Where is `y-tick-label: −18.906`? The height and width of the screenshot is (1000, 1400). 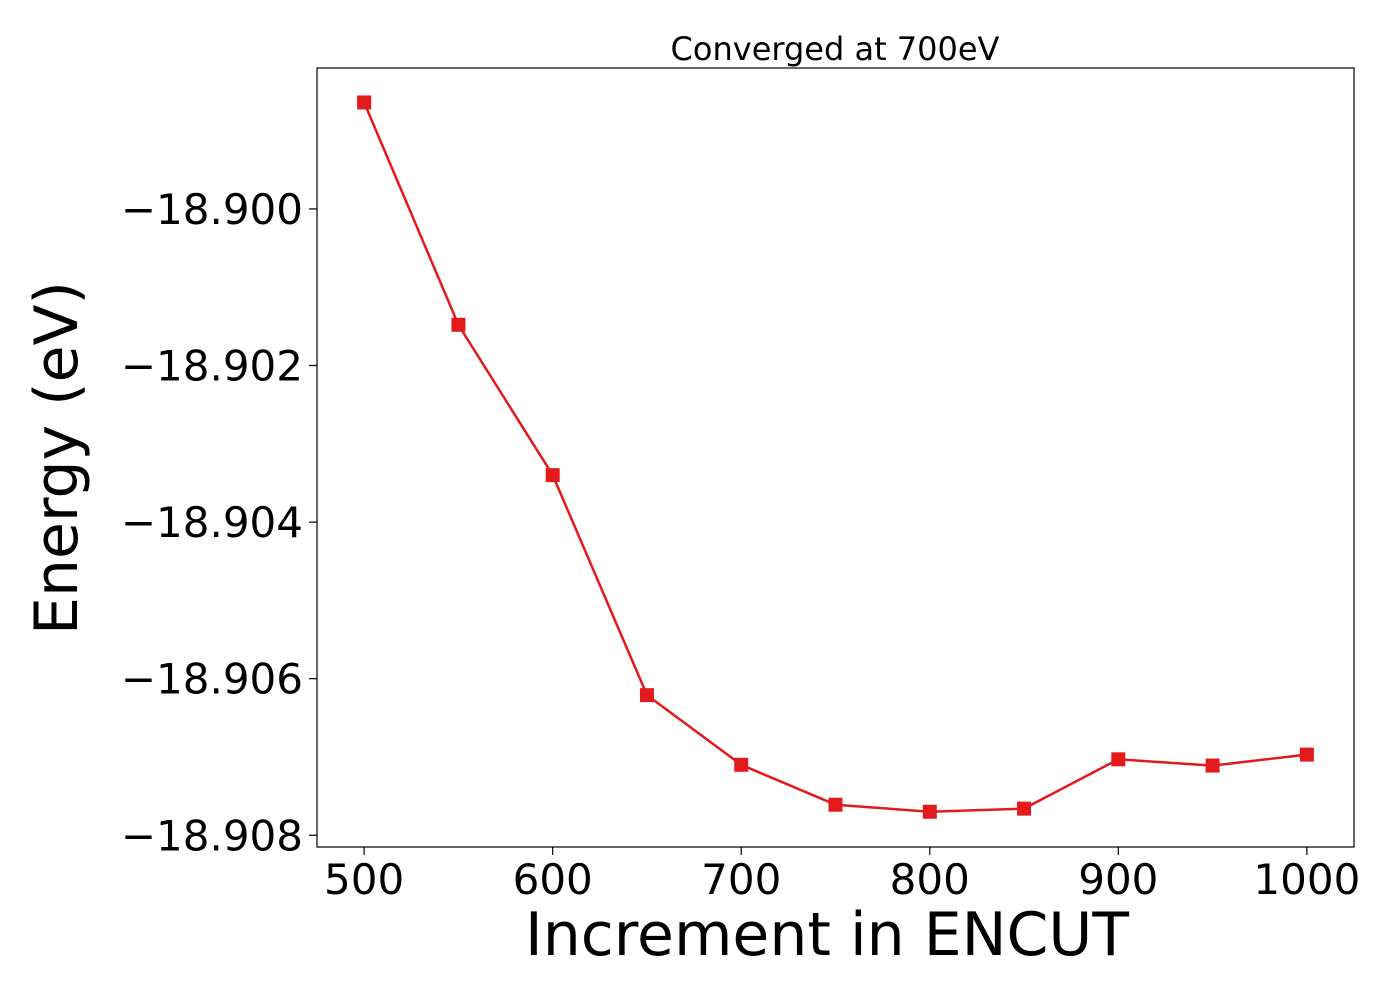 y-tick-label: −18.906 is located at coordinates (212, 679).